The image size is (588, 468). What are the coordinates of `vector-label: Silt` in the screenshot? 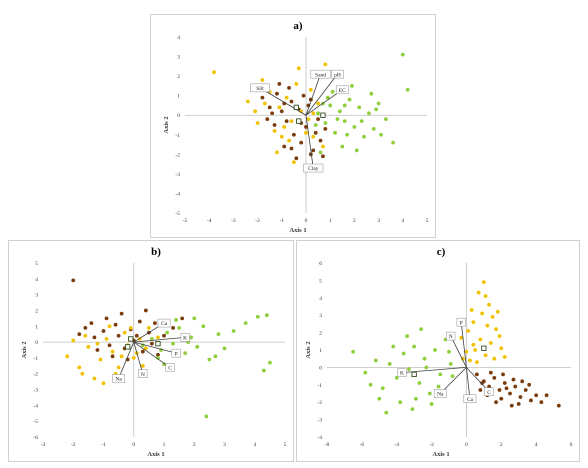 It's located at (260, 89).